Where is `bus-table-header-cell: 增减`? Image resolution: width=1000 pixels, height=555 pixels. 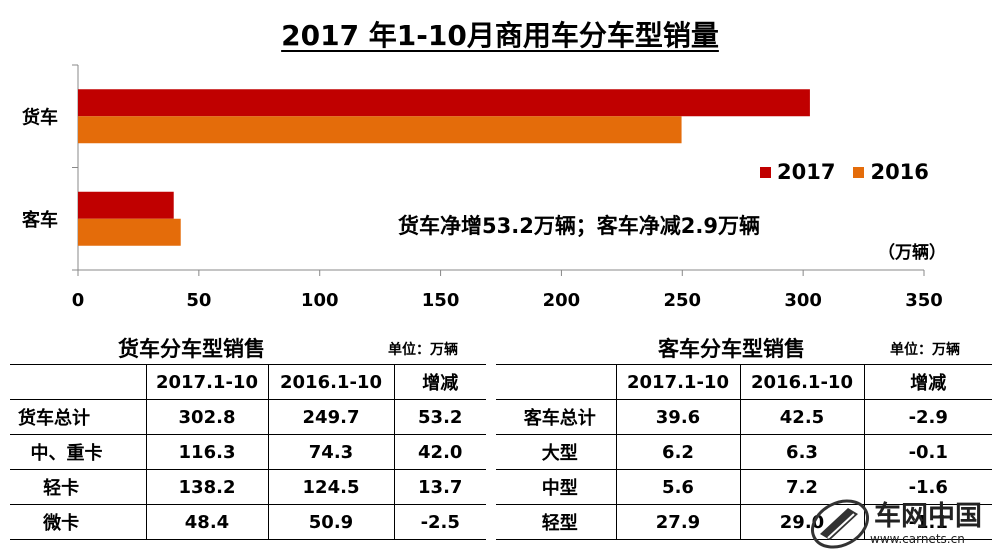
bus-table-header-cell: 增减 is located at coordinates (927, 382).